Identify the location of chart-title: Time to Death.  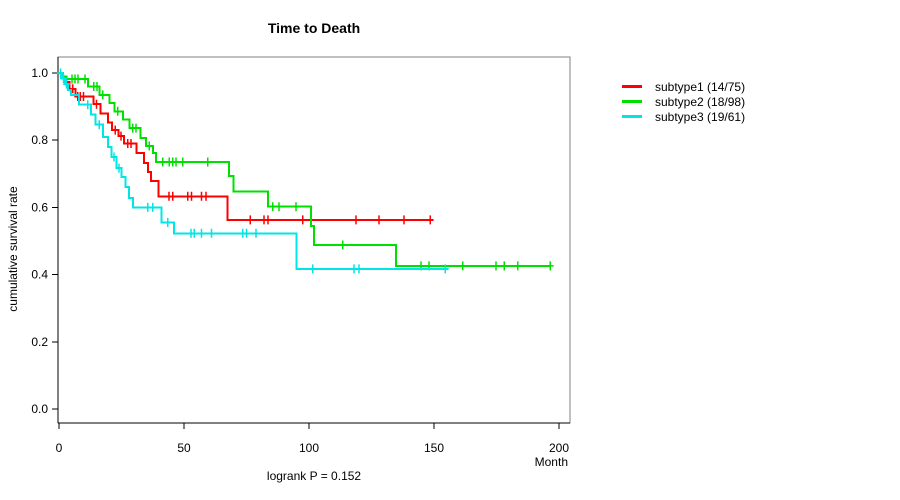
(314, 28).